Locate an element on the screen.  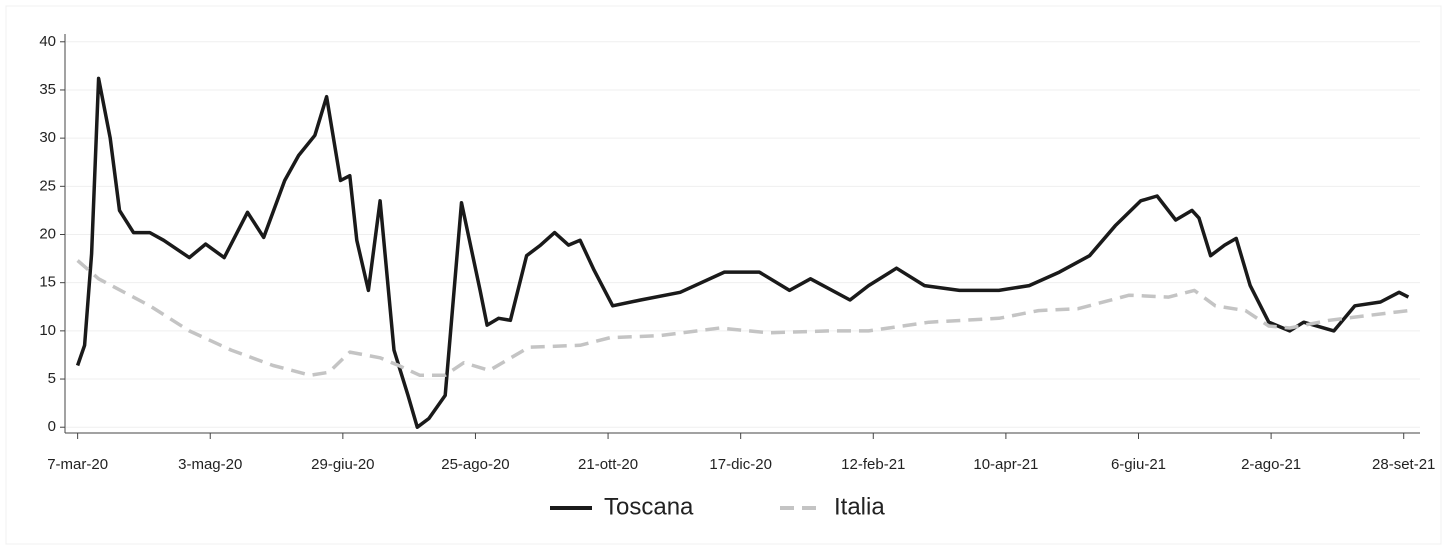
y-tick-label: 10 is located at coordinates (47, 330).